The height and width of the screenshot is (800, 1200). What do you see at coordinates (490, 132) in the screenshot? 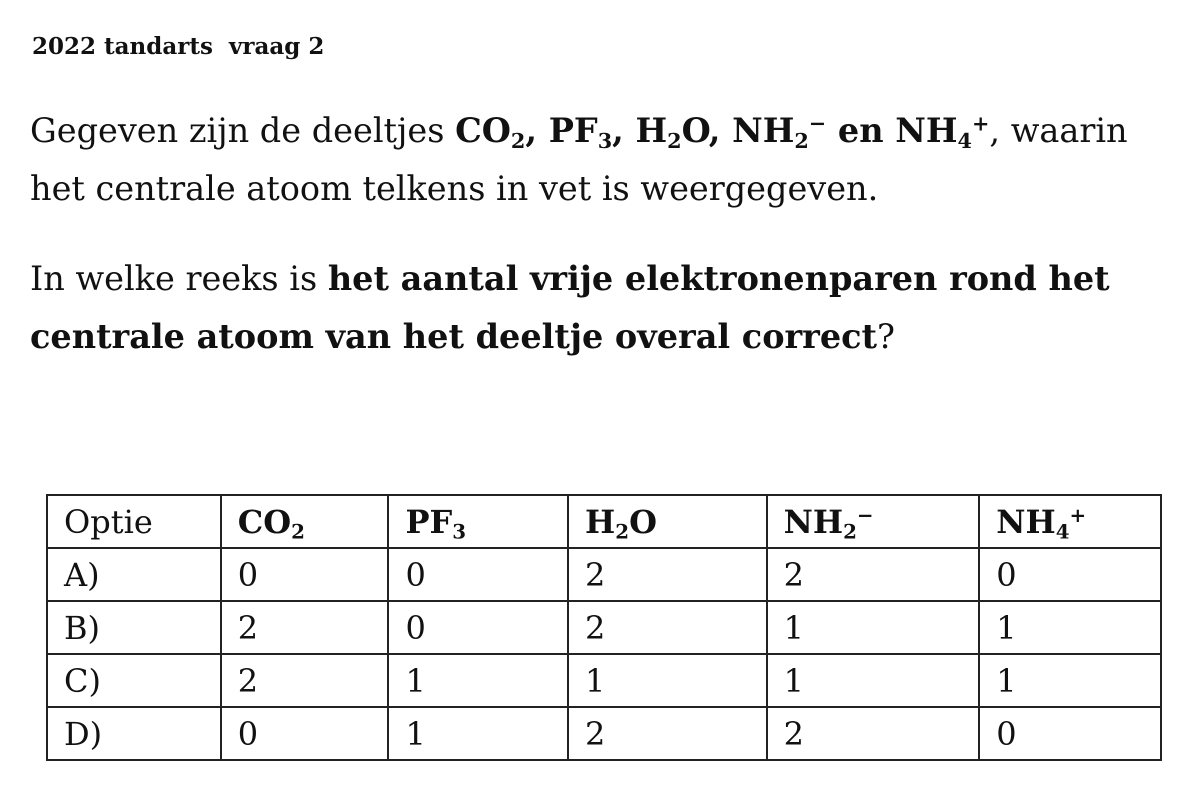
I see `particle-co2: CO2` at bounding box center [490, 132].